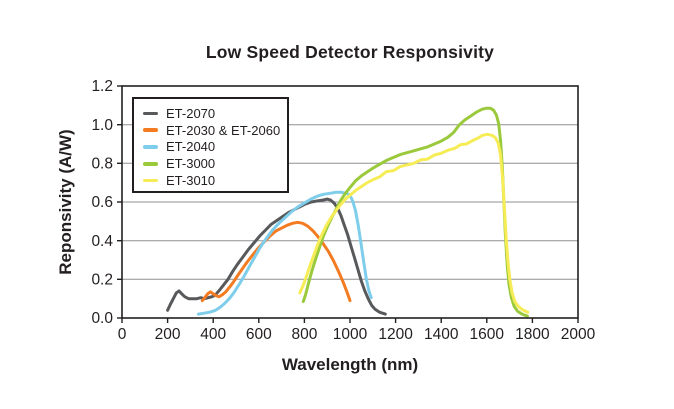  Describe the element at coordinates (578, 334) in the screenshot. I see `x-tick-label: 2000` at that location.